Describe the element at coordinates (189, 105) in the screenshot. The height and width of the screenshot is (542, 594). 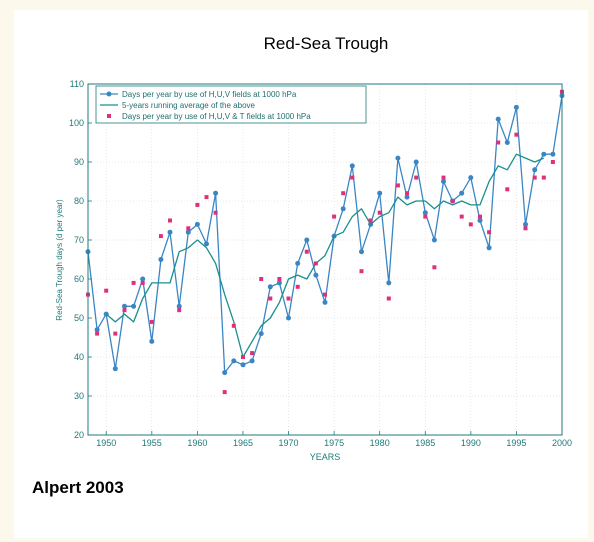
I see `legend-label-series-2: 5-years running average of the above` at that location.